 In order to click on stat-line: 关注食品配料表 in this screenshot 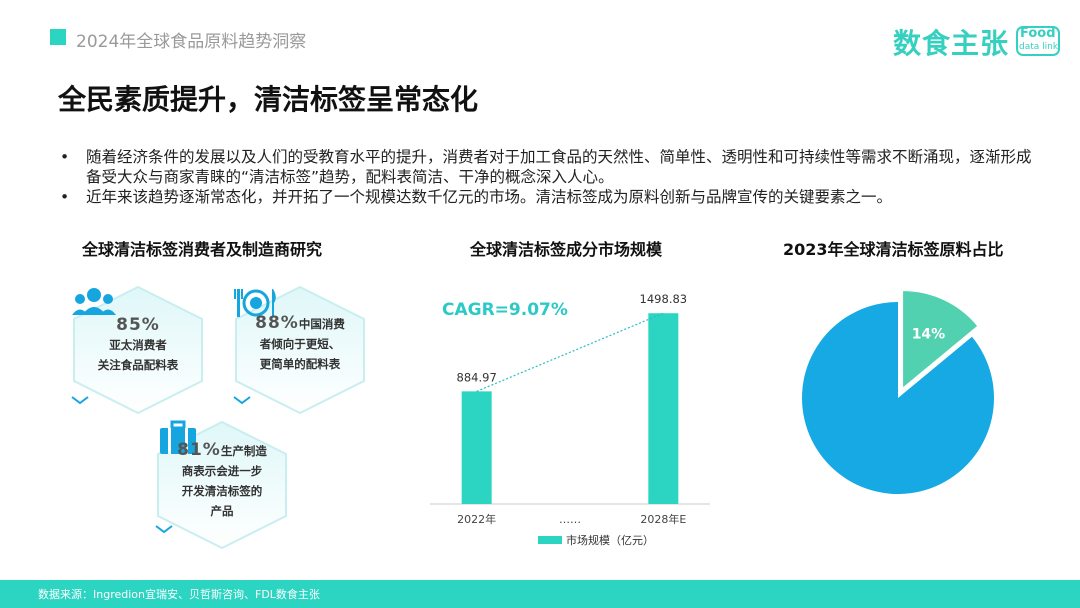, I will do `click(138, 365)`.